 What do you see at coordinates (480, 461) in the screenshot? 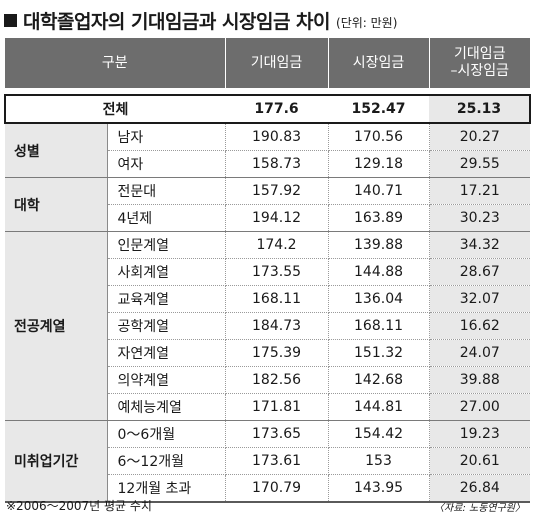
I see `wage-gap-cell: 20.61` at bounding box center [480, 461].